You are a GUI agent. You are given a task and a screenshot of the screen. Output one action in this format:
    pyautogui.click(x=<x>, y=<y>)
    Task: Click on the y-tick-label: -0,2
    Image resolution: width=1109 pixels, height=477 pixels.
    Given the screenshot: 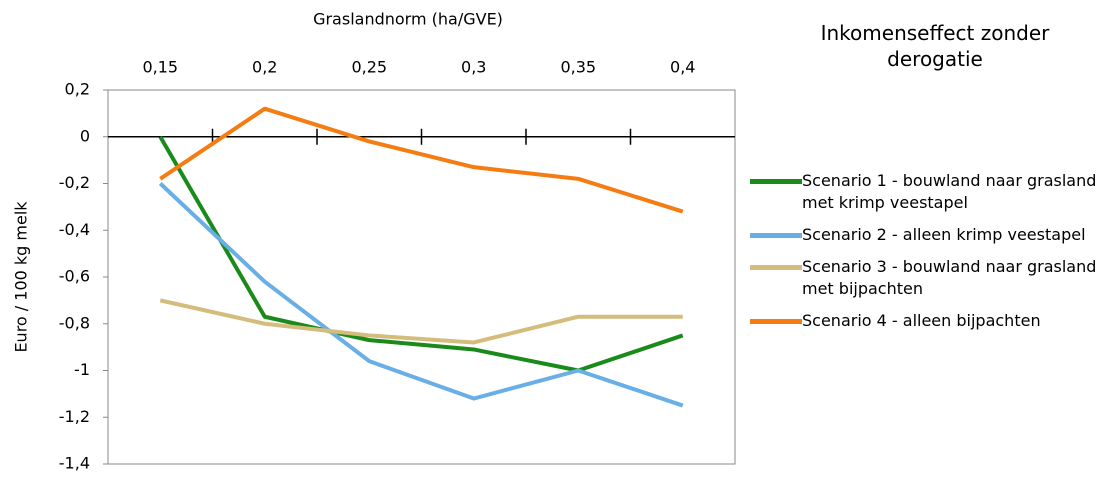 What is the action you would take?
    pyautogui.click(x=74, y=182)
    